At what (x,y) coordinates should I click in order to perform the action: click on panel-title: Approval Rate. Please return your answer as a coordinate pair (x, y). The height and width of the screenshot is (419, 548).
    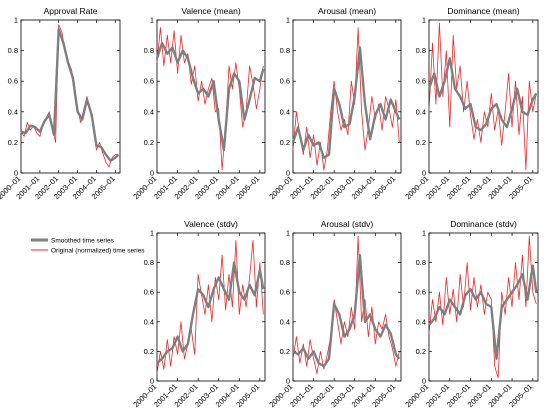
    Looking at the image, I should click on (71, 11).